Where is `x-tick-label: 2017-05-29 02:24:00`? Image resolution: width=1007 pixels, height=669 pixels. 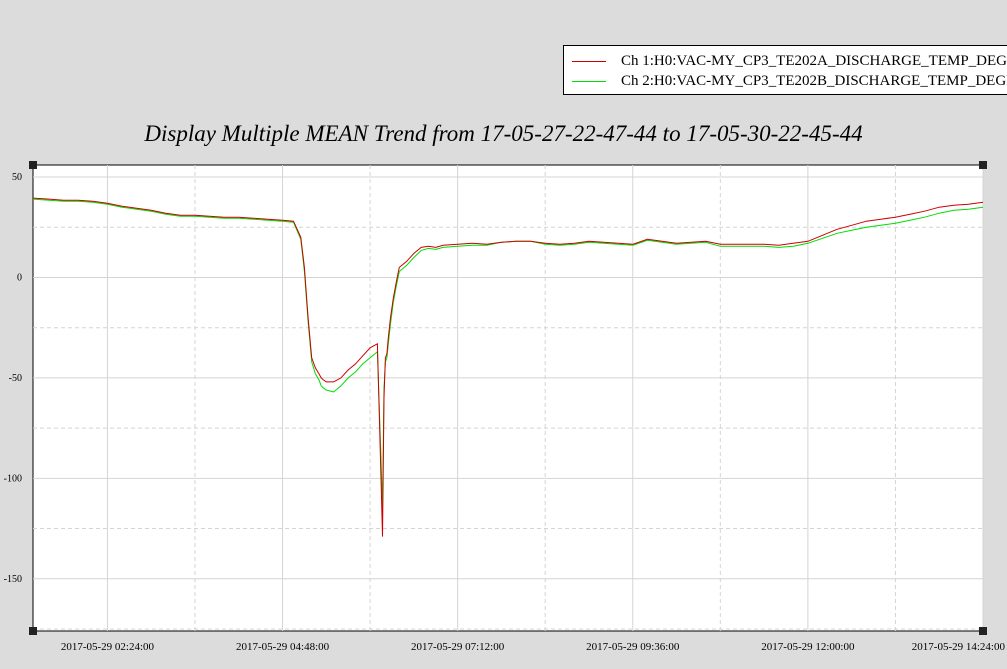
x-tick-label: 2017-05-29 02:24:00 is located at coordinates (108, 647).